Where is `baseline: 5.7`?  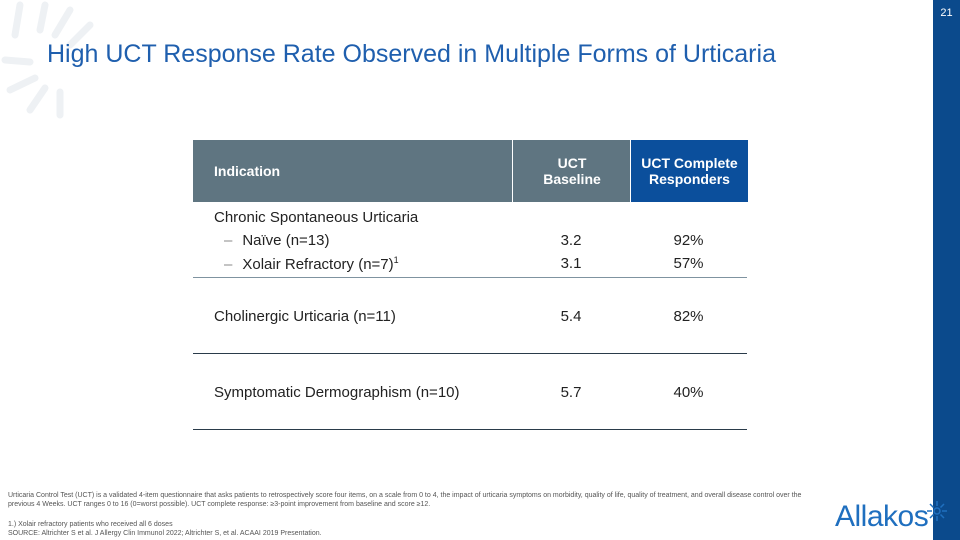 baseline: 5.7 is located at coordinates (571, 392).